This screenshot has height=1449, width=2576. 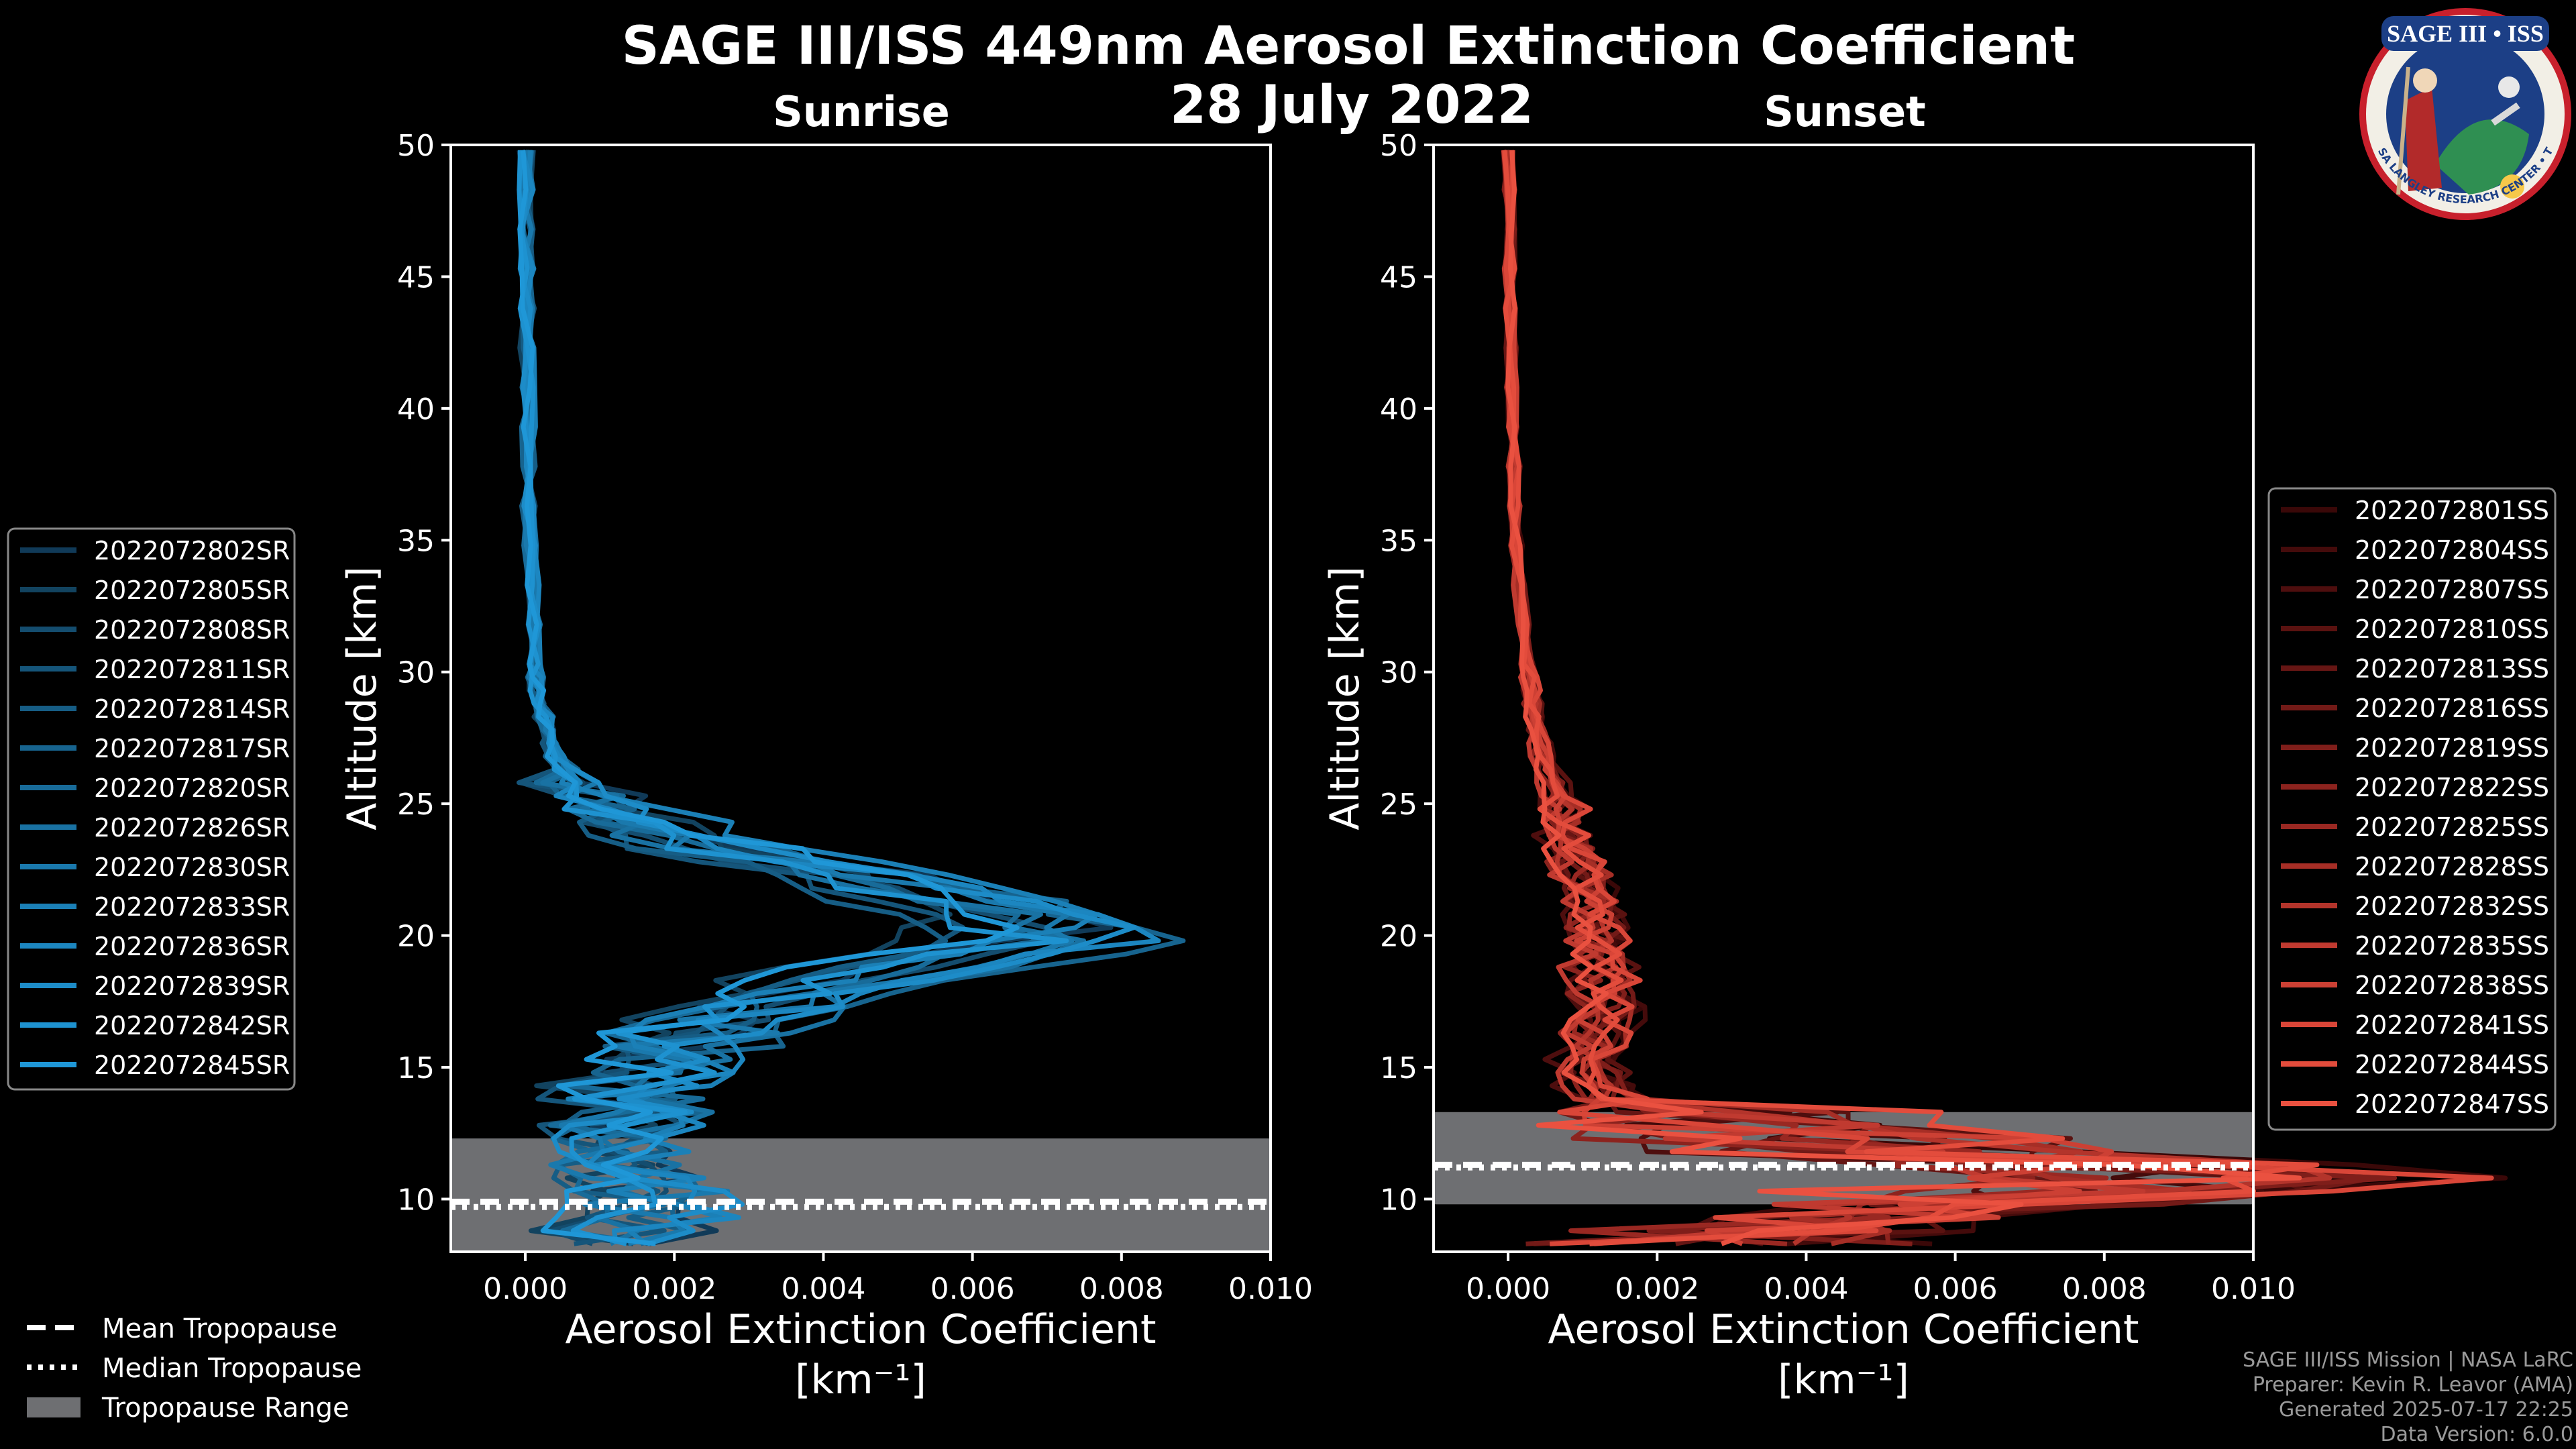 What do you see at coordinates (1843, 1379) in the screenshot?
I see `sunset-x-axis-unit: [km⁻¹]` at bounding box center [1843, 1379].